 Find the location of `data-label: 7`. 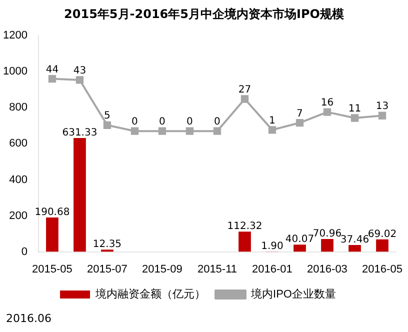

data-label: 7 is located at coordinates (299, 114).